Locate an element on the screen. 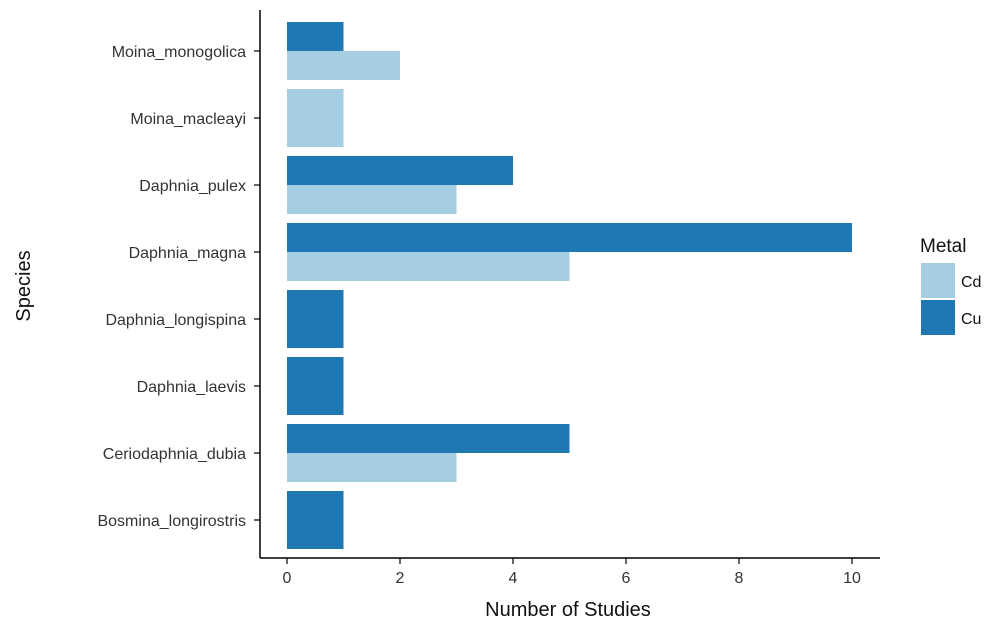 This screenshot has width=1000, height=624. legend-items: Cd Cu is located at coordinates (951, 299).